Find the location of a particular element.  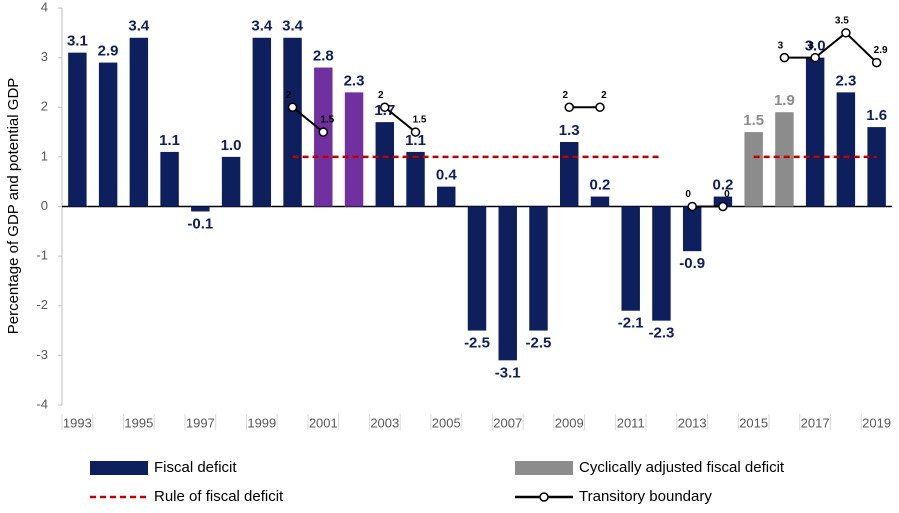

y-tick-label: -4 is located at coordinates (42, 403).